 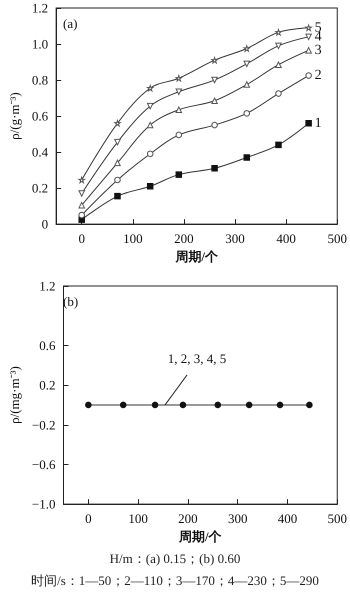 I want to click on annotation: 1, 2, 3, 4, 5, so click(x=197, y=358).